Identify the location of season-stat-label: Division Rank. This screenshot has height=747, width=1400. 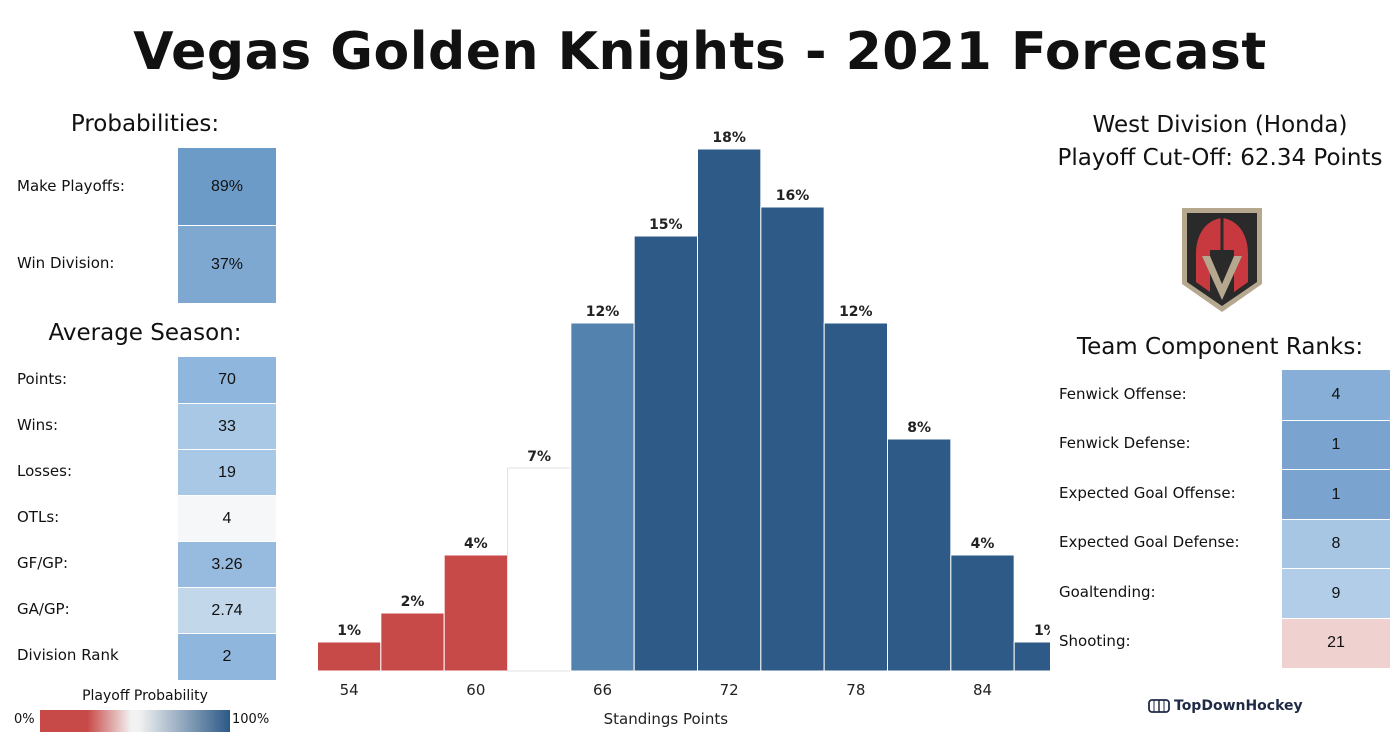
(68, 655).